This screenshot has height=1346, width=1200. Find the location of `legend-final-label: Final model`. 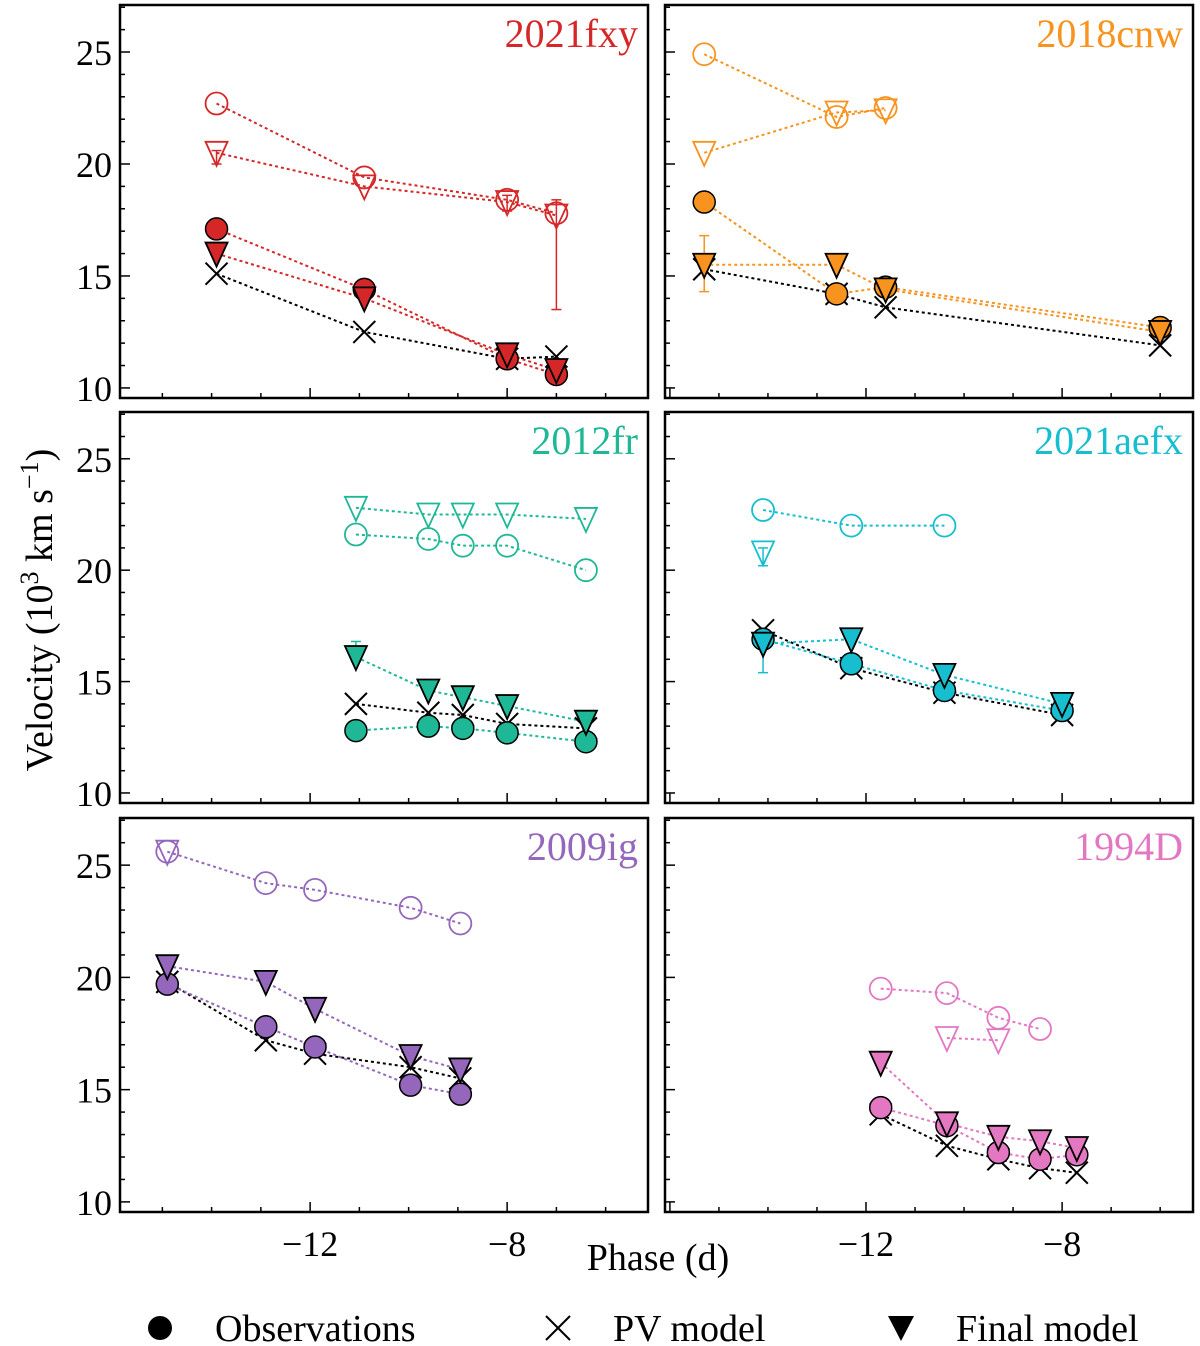

legend-final-label: Final model is located at coordinates (1047, 1327).